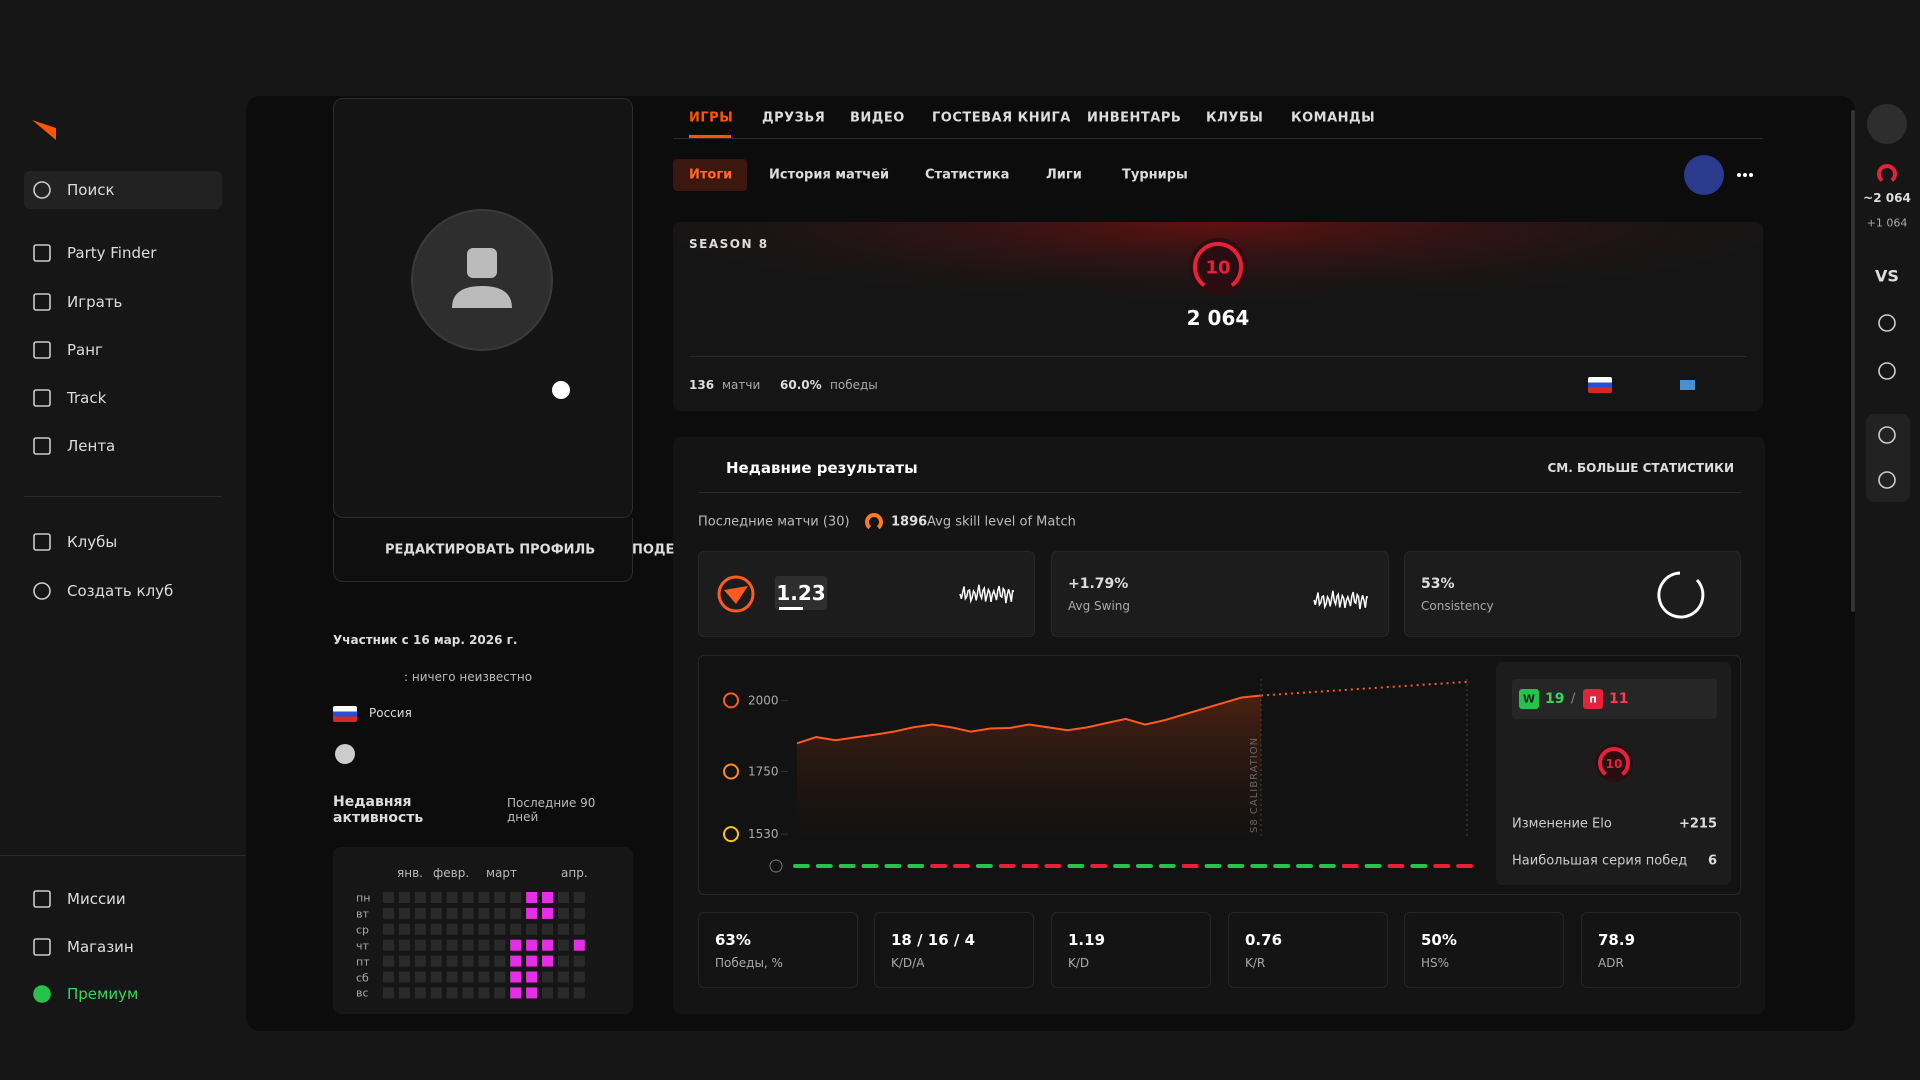 The width and height of the screenshot is (1920, 1080). I want to click on win-badge-label: W, so click(1529, 699).